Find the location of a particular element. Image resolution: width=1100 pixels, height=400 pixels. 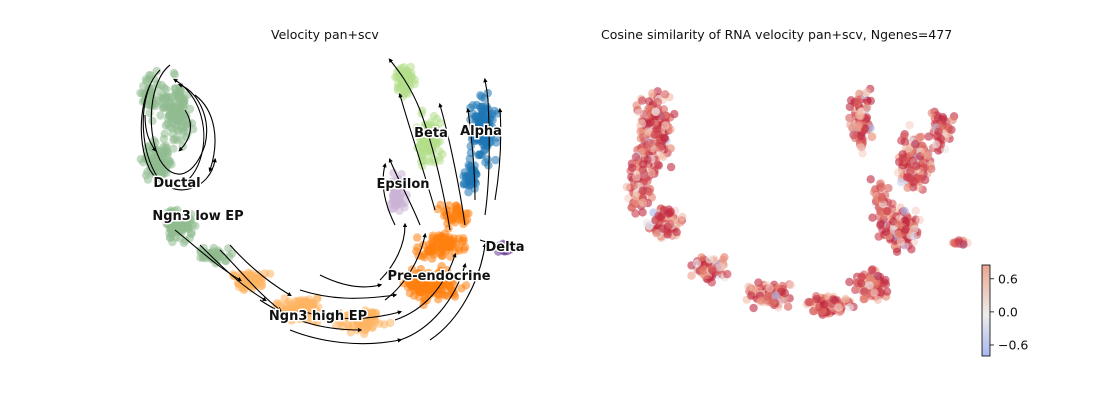

colorbar-tick-label: 0.6 is located at coordinates (1008, 278).